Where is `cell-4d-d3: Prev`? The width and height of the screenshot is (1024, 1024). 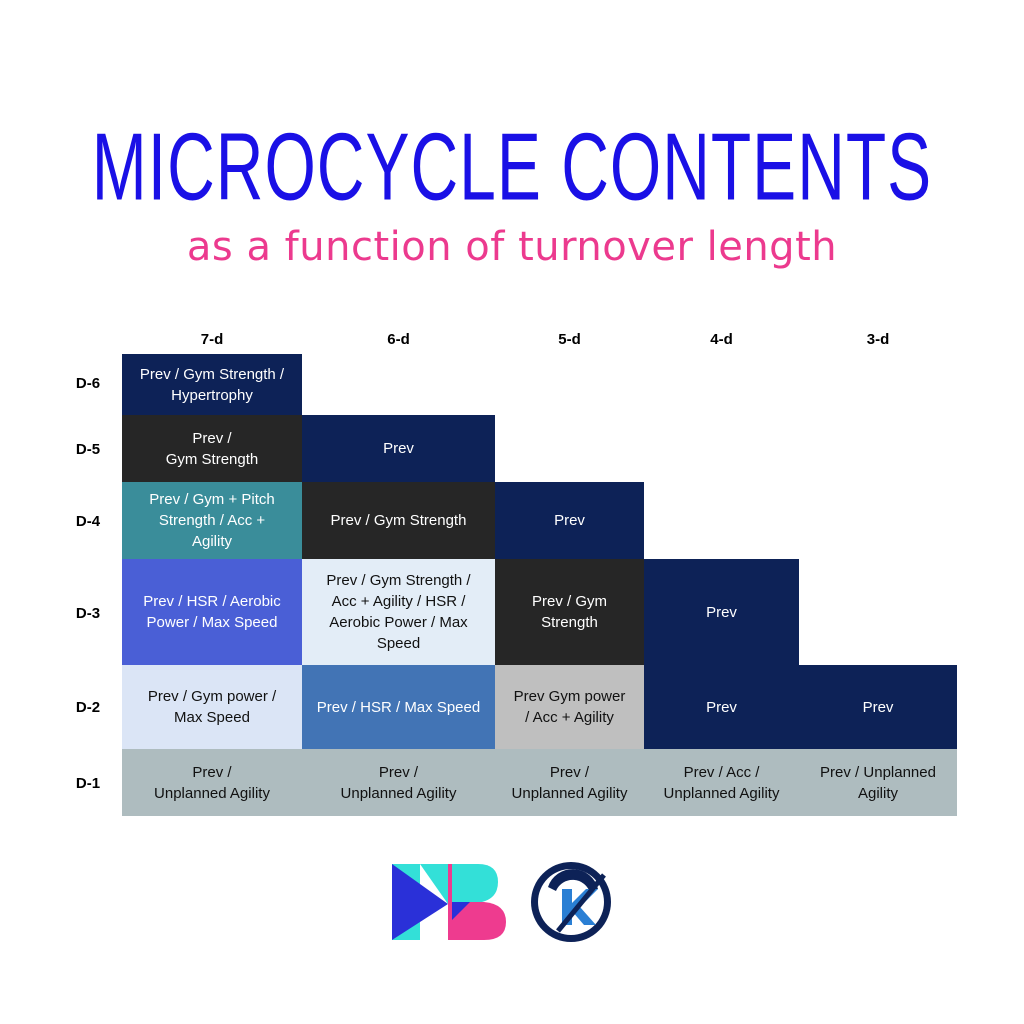 cell-4d-d3: Prev is located at coordinates (721, 612).